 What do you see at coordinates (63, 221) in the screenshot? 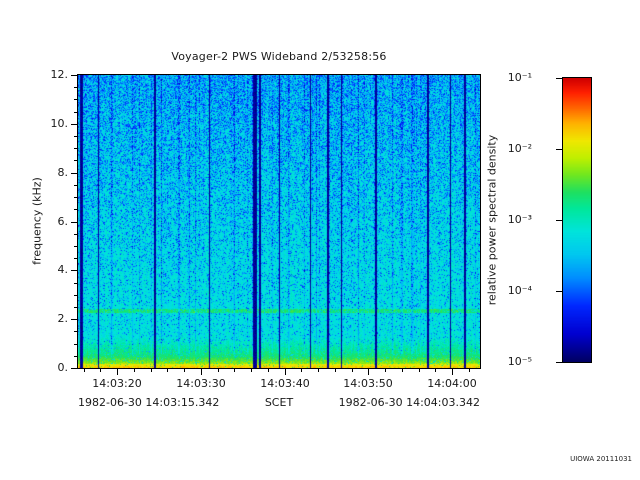
I see `y-tick-label: 6.` at bounding box center [63, 221].